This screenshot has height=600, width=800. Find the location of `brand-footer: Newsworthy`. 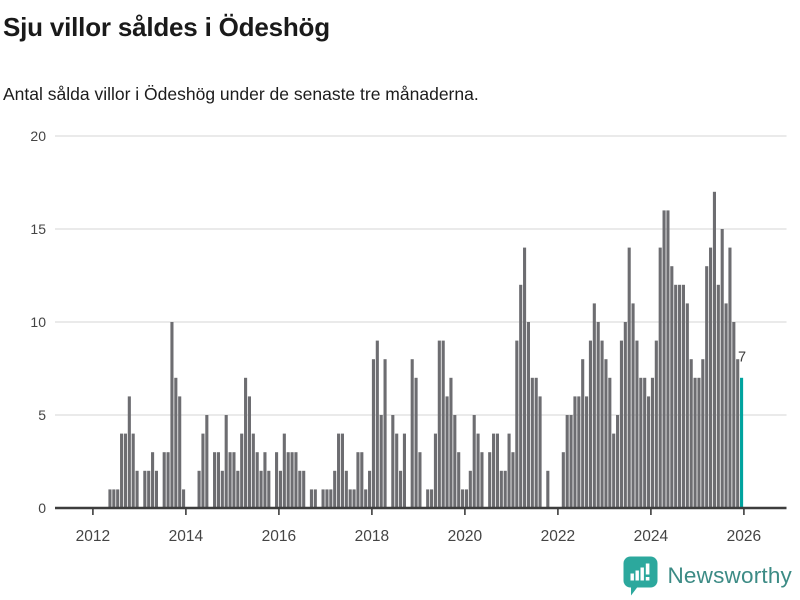

brand-footer: Newsworthy is located at coordinates (707, 576).